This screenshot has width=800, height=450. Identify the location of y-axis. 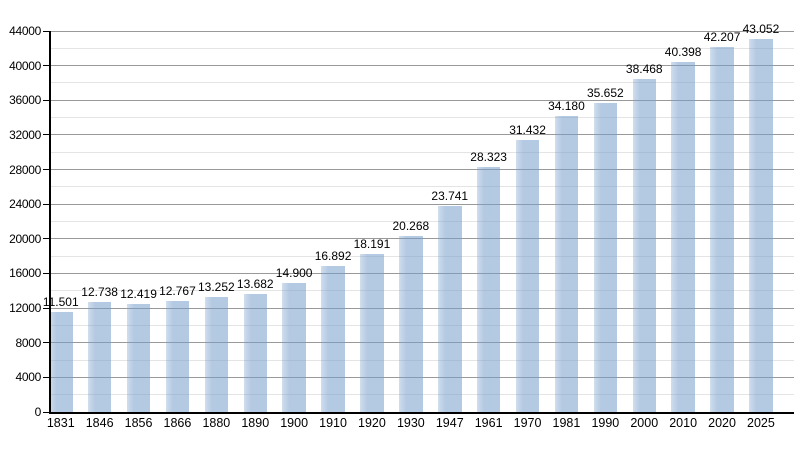
(50, 222).